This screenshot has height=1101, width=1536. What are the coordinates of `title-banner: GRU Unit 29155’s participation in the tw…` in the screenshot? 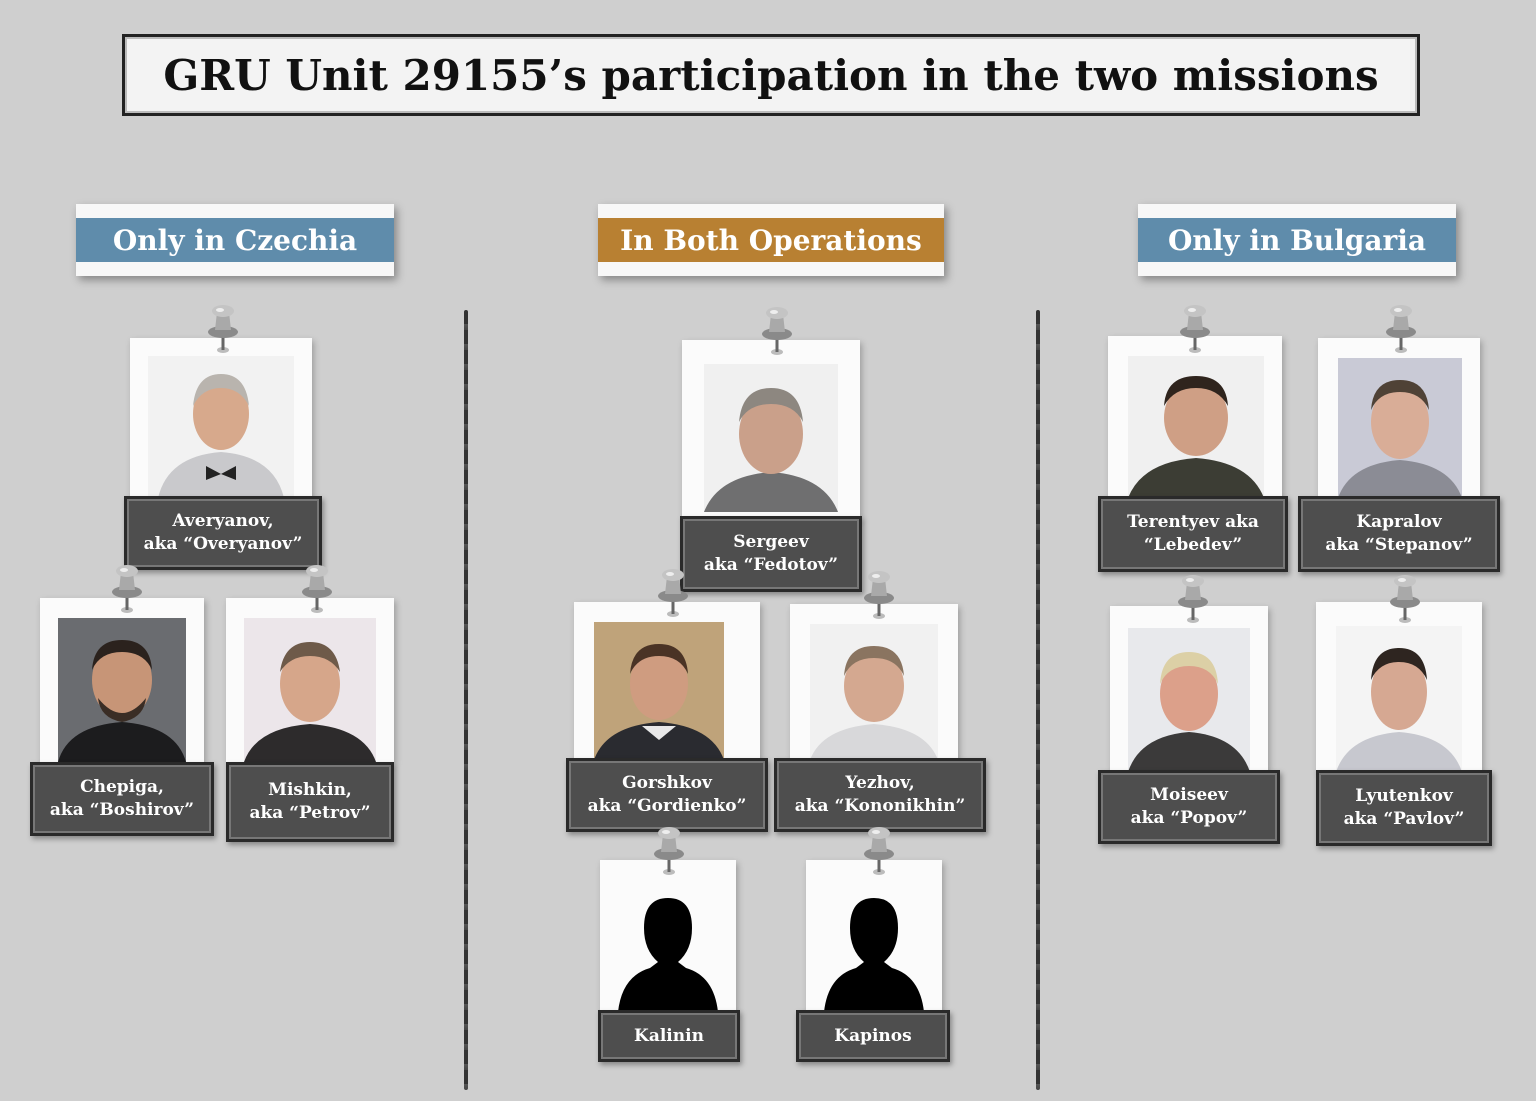 It's located at (771, 75).